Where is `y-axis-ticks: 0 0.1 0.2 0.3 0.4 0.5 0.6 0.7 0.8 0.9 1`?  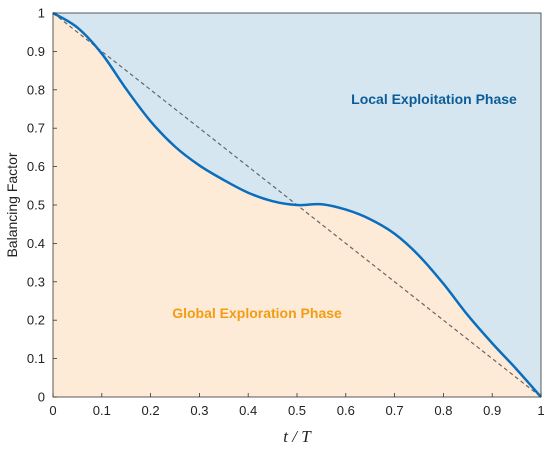 y-axis-ticks: 0 0.1 0.2 0.3 0.4 0.5 0.6 0.7 0.8 0.9 1 is located at coordinates (42, 205).